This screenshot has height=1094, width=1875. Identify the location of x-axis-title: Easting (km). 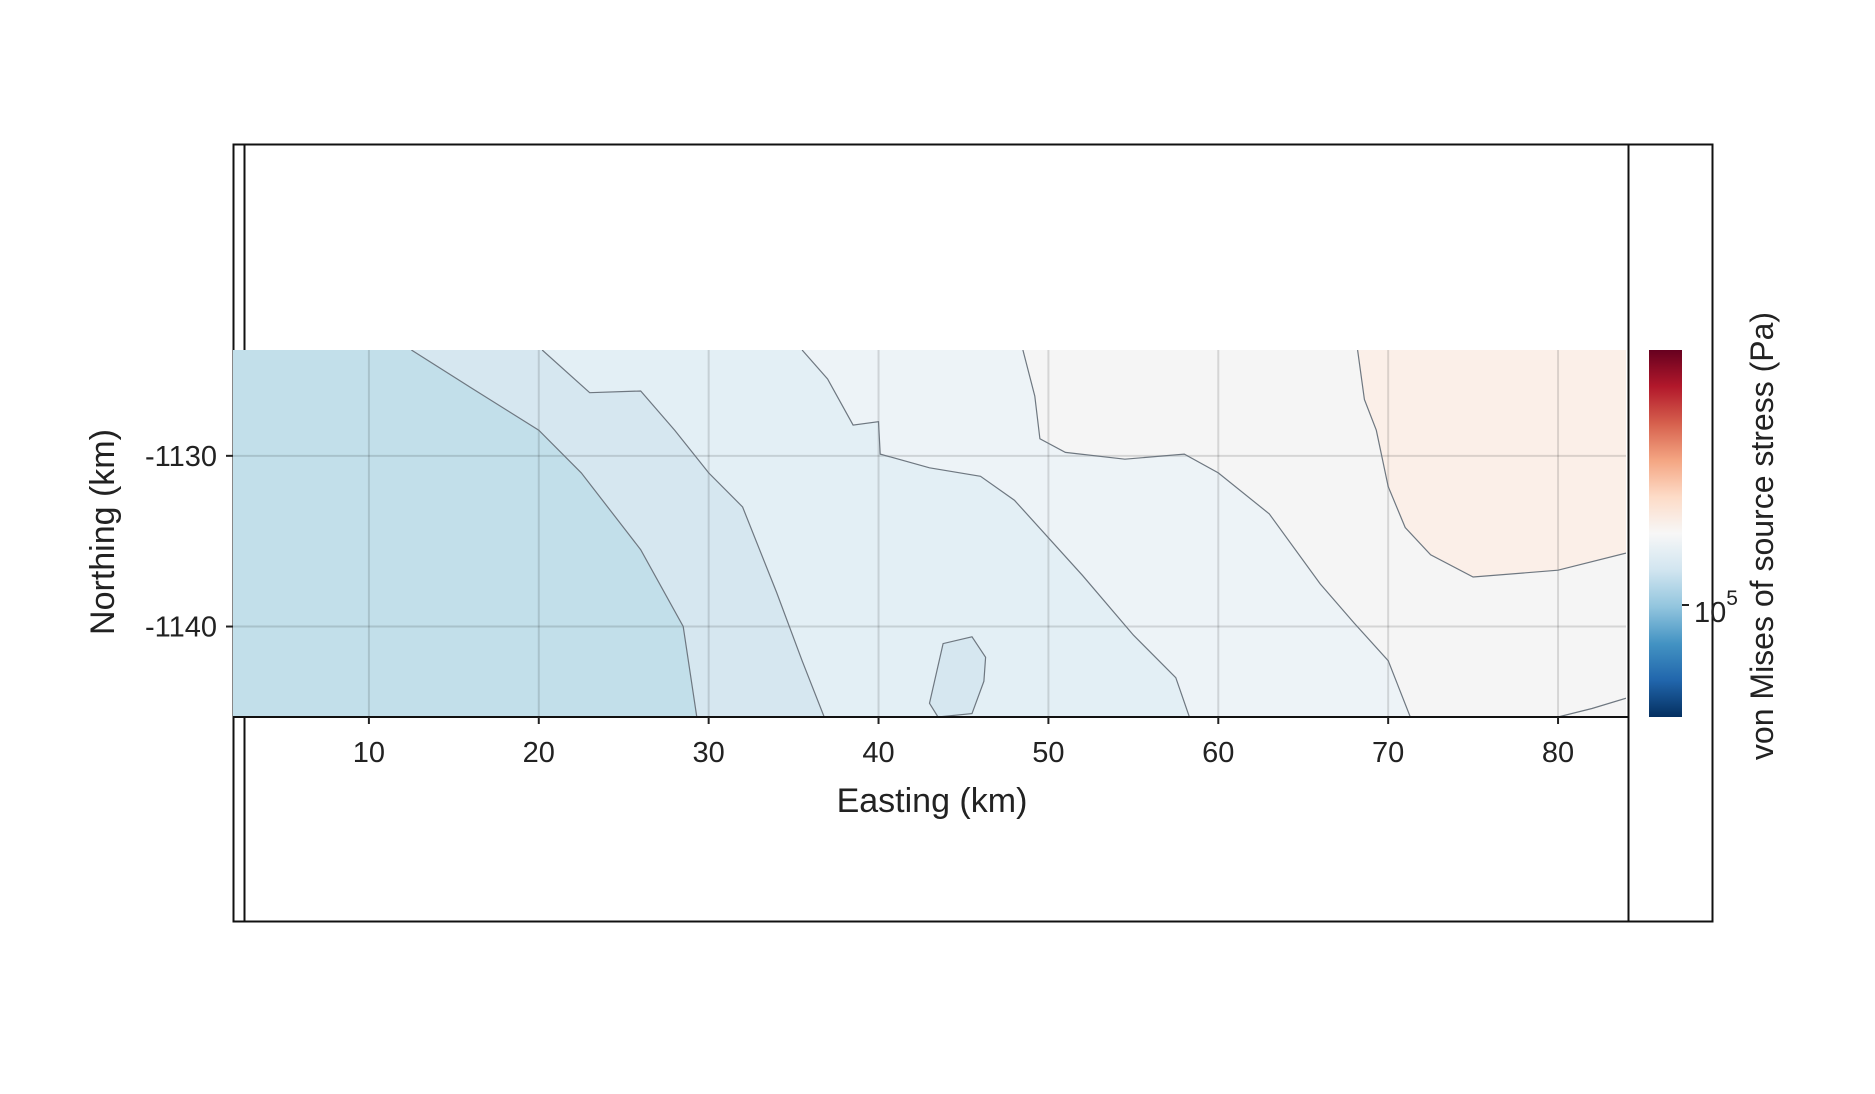
(932, 801).